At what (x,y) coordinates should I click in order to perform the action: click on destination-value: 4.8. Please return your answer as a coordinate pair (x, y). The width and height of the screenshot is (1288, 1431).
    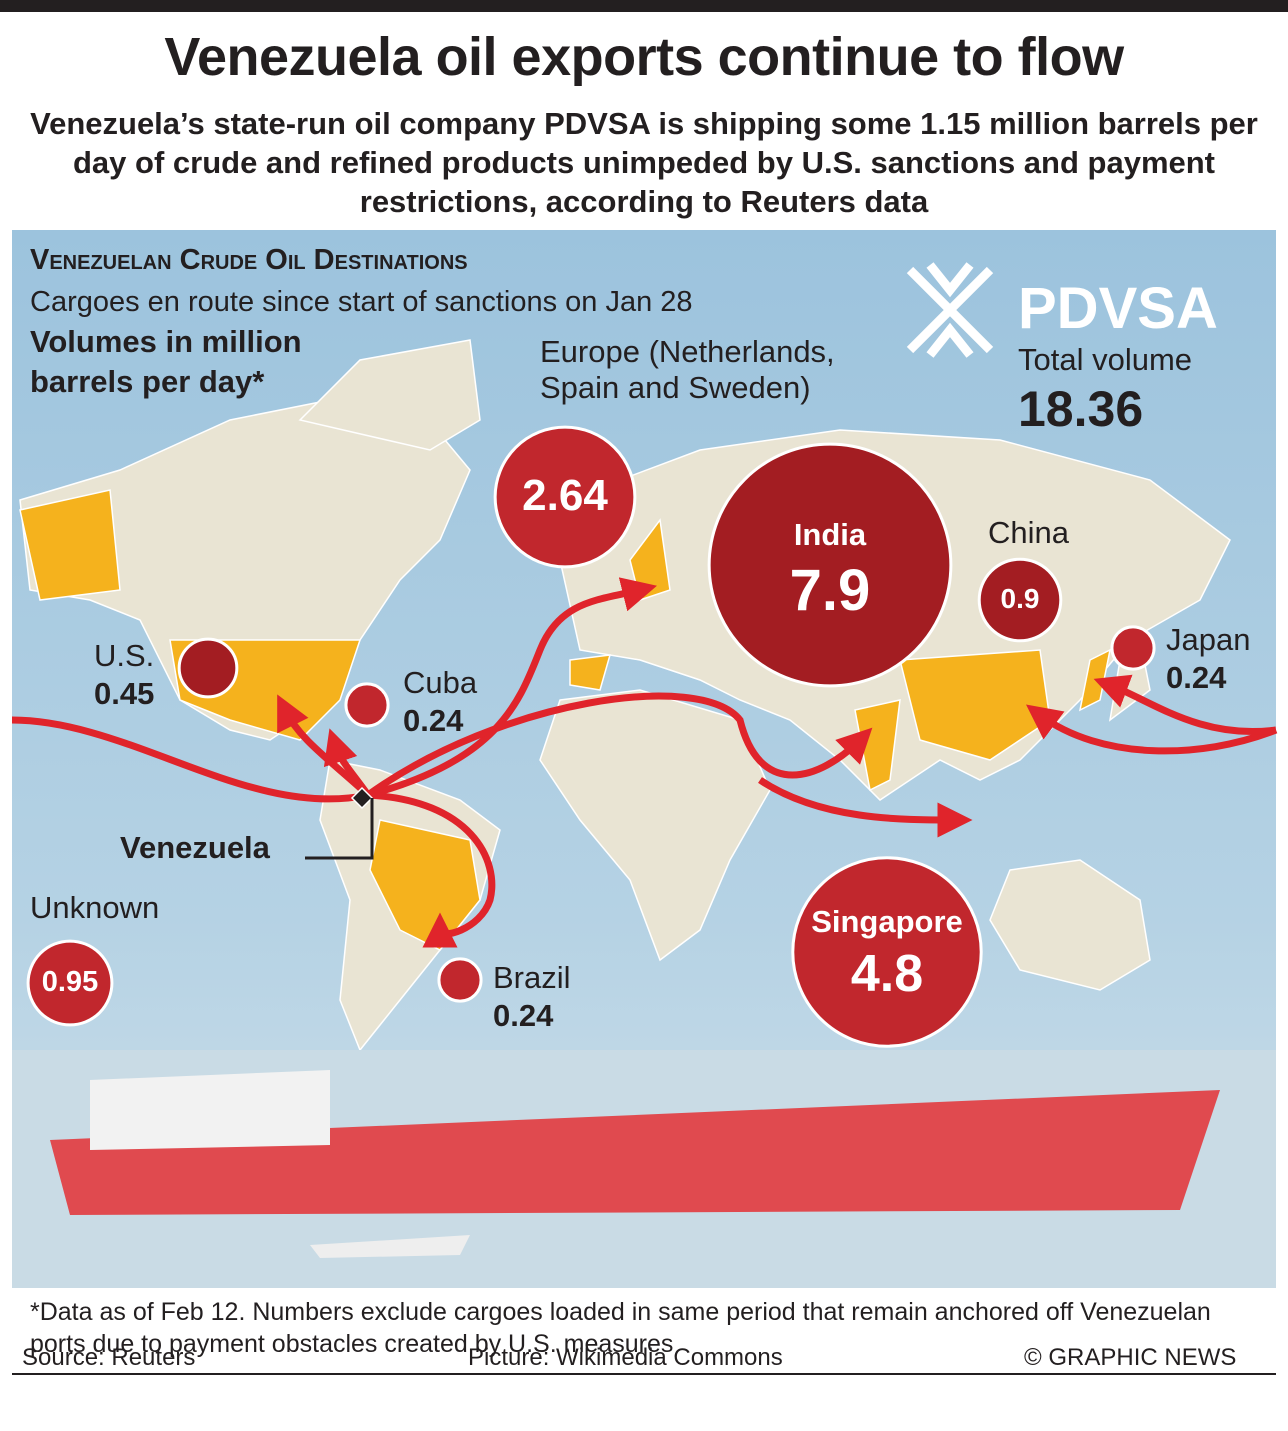
    Looking at the image, I should click on (887, 974).